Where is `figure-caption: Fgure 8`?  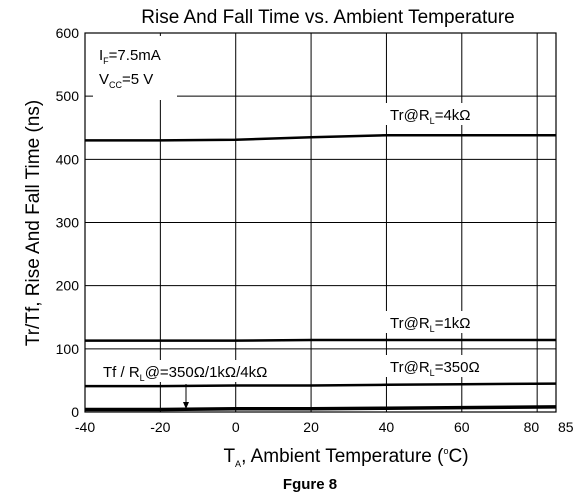
figure-caption: Fgure 8 is located at coordinates (310, 484).